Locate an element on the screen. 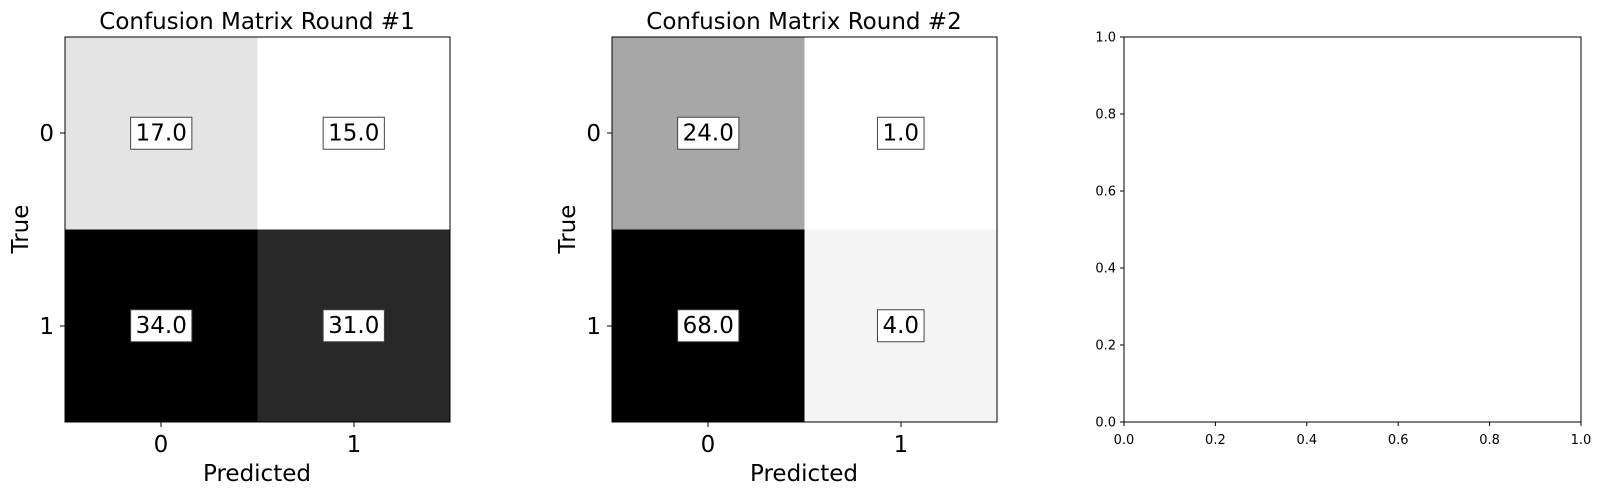 The image size is (1600, 495). y-tick-label: 0.8 is located at coordinates (1105, 115).